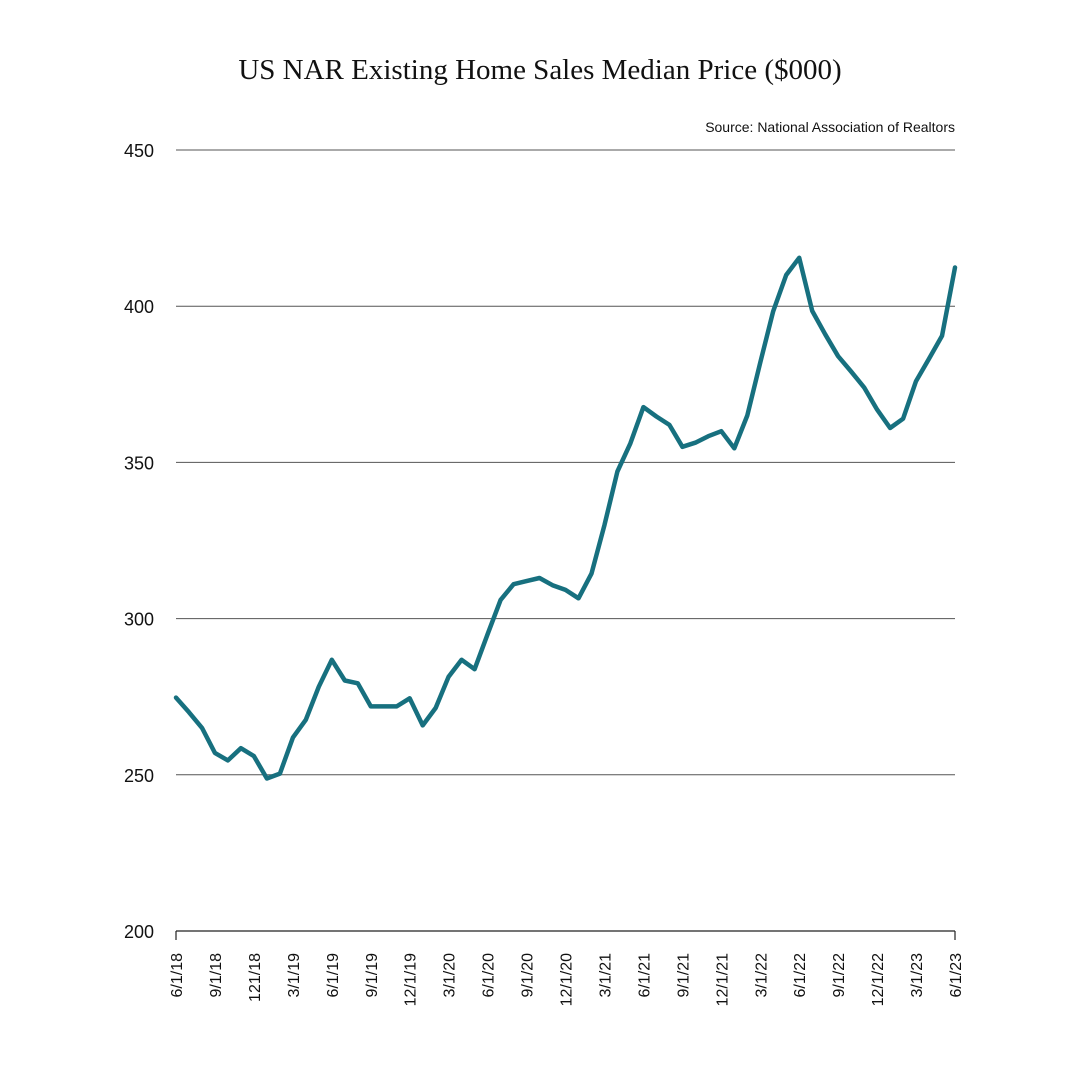 This screenshot has width=1080, height=1080. Describe the element at coordinates (177, 975) in the screenshot. I see `x-tick-label: 6/1/18` at that location.